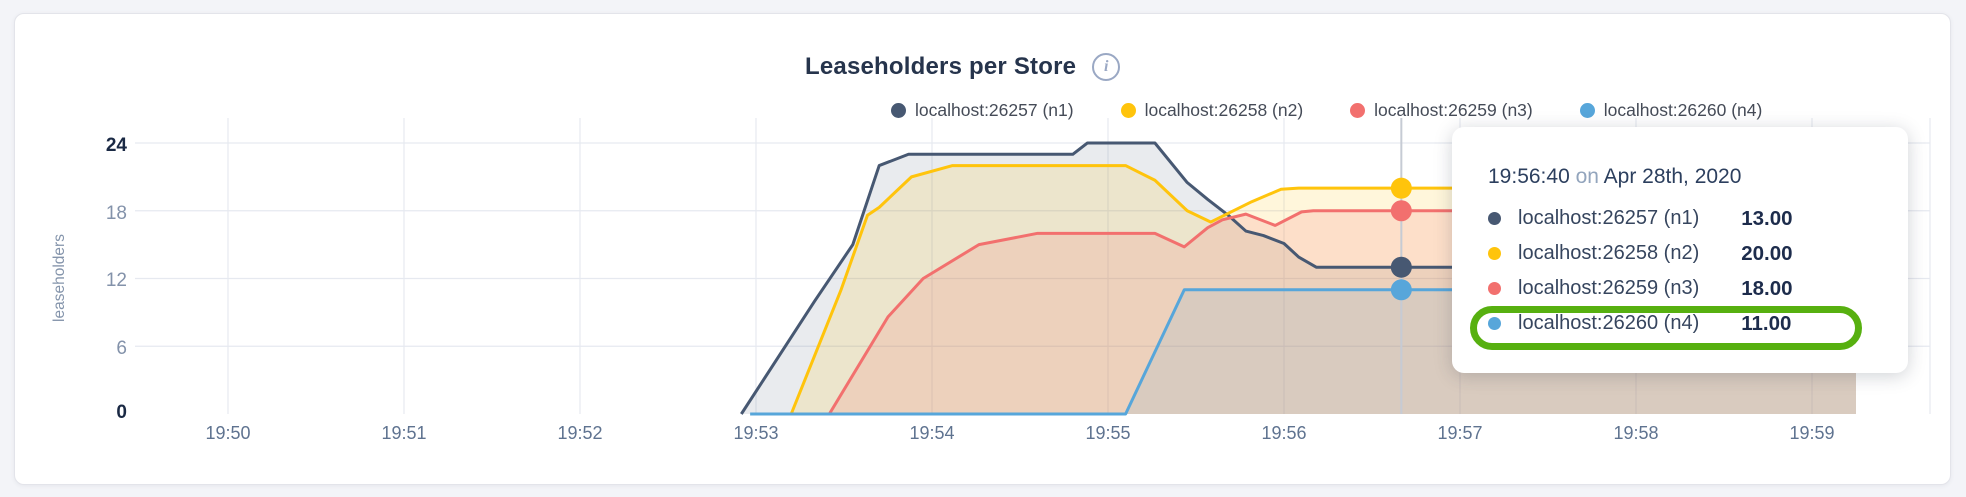 The height and width of the screenshot is (497, 1966). Describe the element at coordinates (1587, 176) in the screenshot. I see `tooltip-conjunction: on` at that location.